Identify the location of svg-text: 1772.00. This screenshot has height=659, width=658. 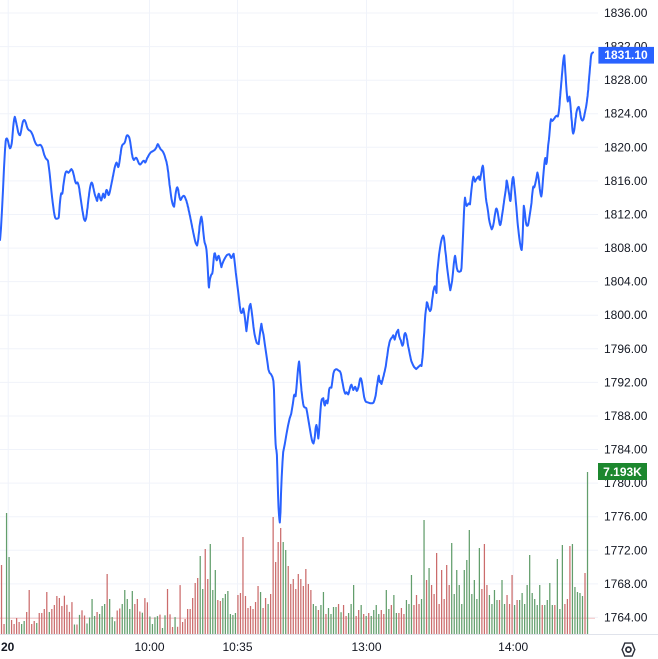
(626, 550).